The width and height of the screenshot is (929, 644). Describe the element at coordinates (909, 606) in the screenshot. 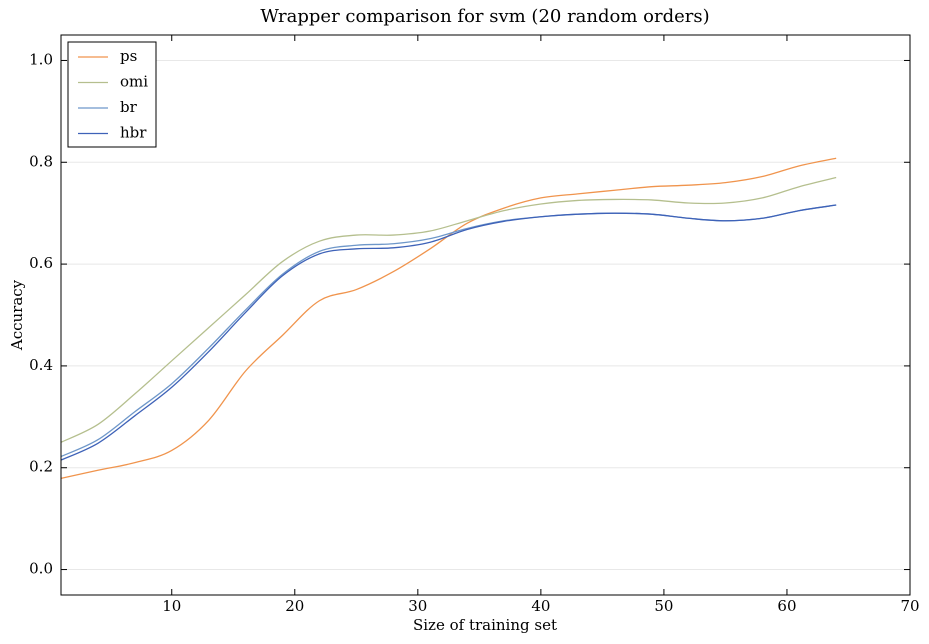

I see `x-tick-label: 70` at that location.